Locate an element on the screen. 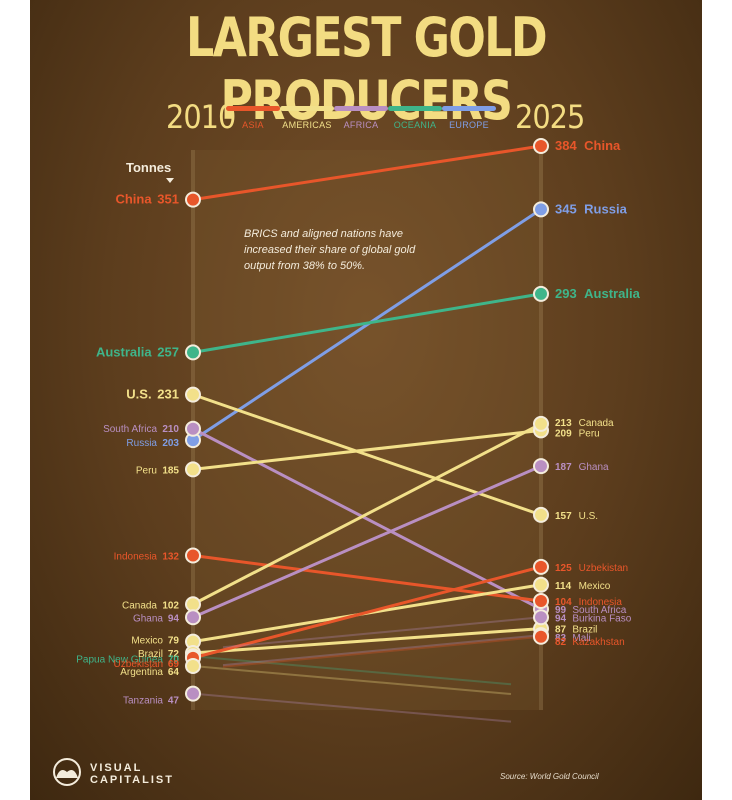 This screenshot has width=732, height=800. line-u-s is located at coordinates (367, 455).